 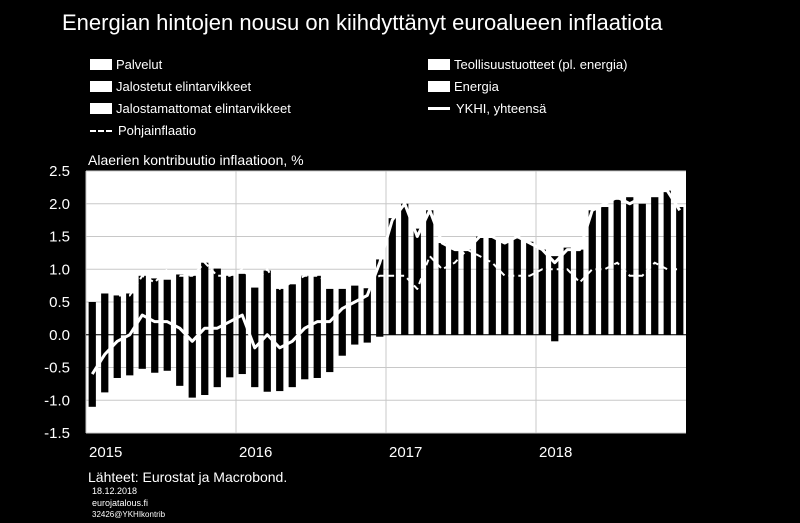 I want to click on legend-label: Teollisuustuotteet (pl. energia), so click(x=541, y=64).